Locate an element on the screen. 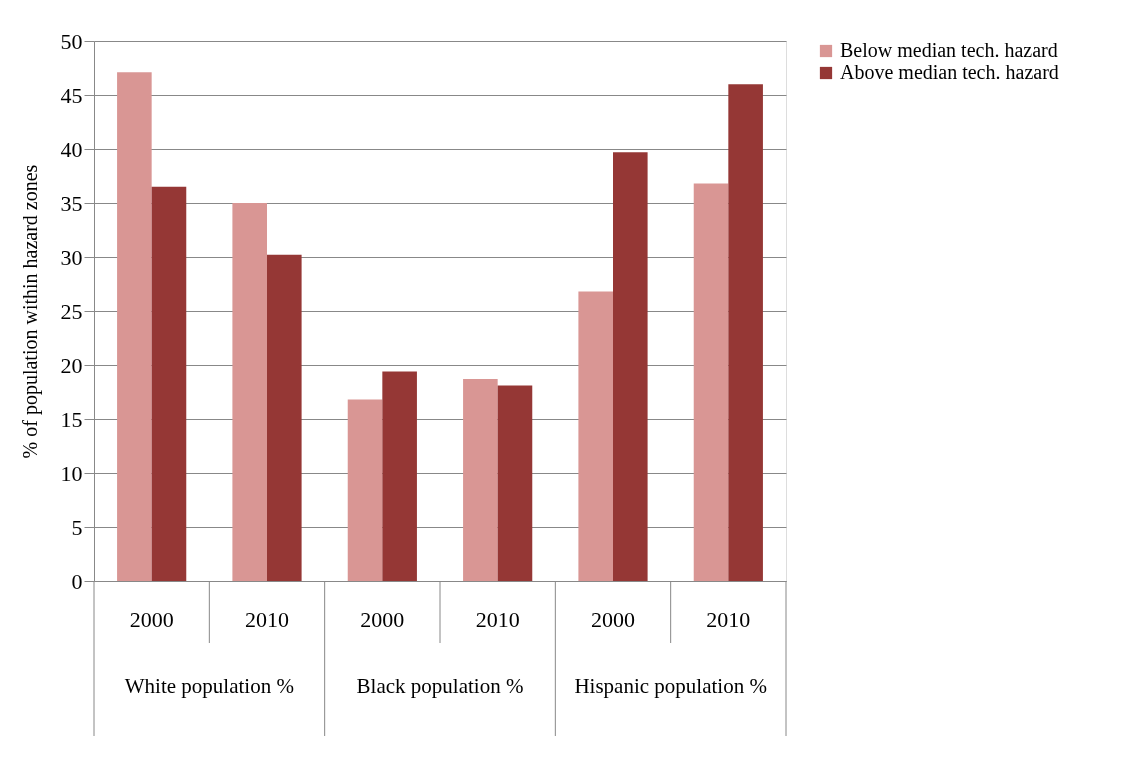  y-tick-label: 50 is located at coordinates (71, 41).